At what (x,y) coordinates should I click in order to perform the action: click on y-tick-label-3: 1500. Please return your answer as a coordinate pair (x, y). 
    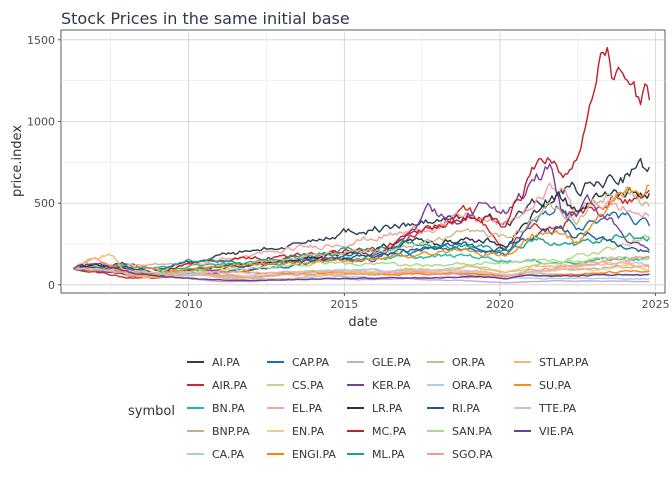
    Looking at the image, I should click on (41, 40).